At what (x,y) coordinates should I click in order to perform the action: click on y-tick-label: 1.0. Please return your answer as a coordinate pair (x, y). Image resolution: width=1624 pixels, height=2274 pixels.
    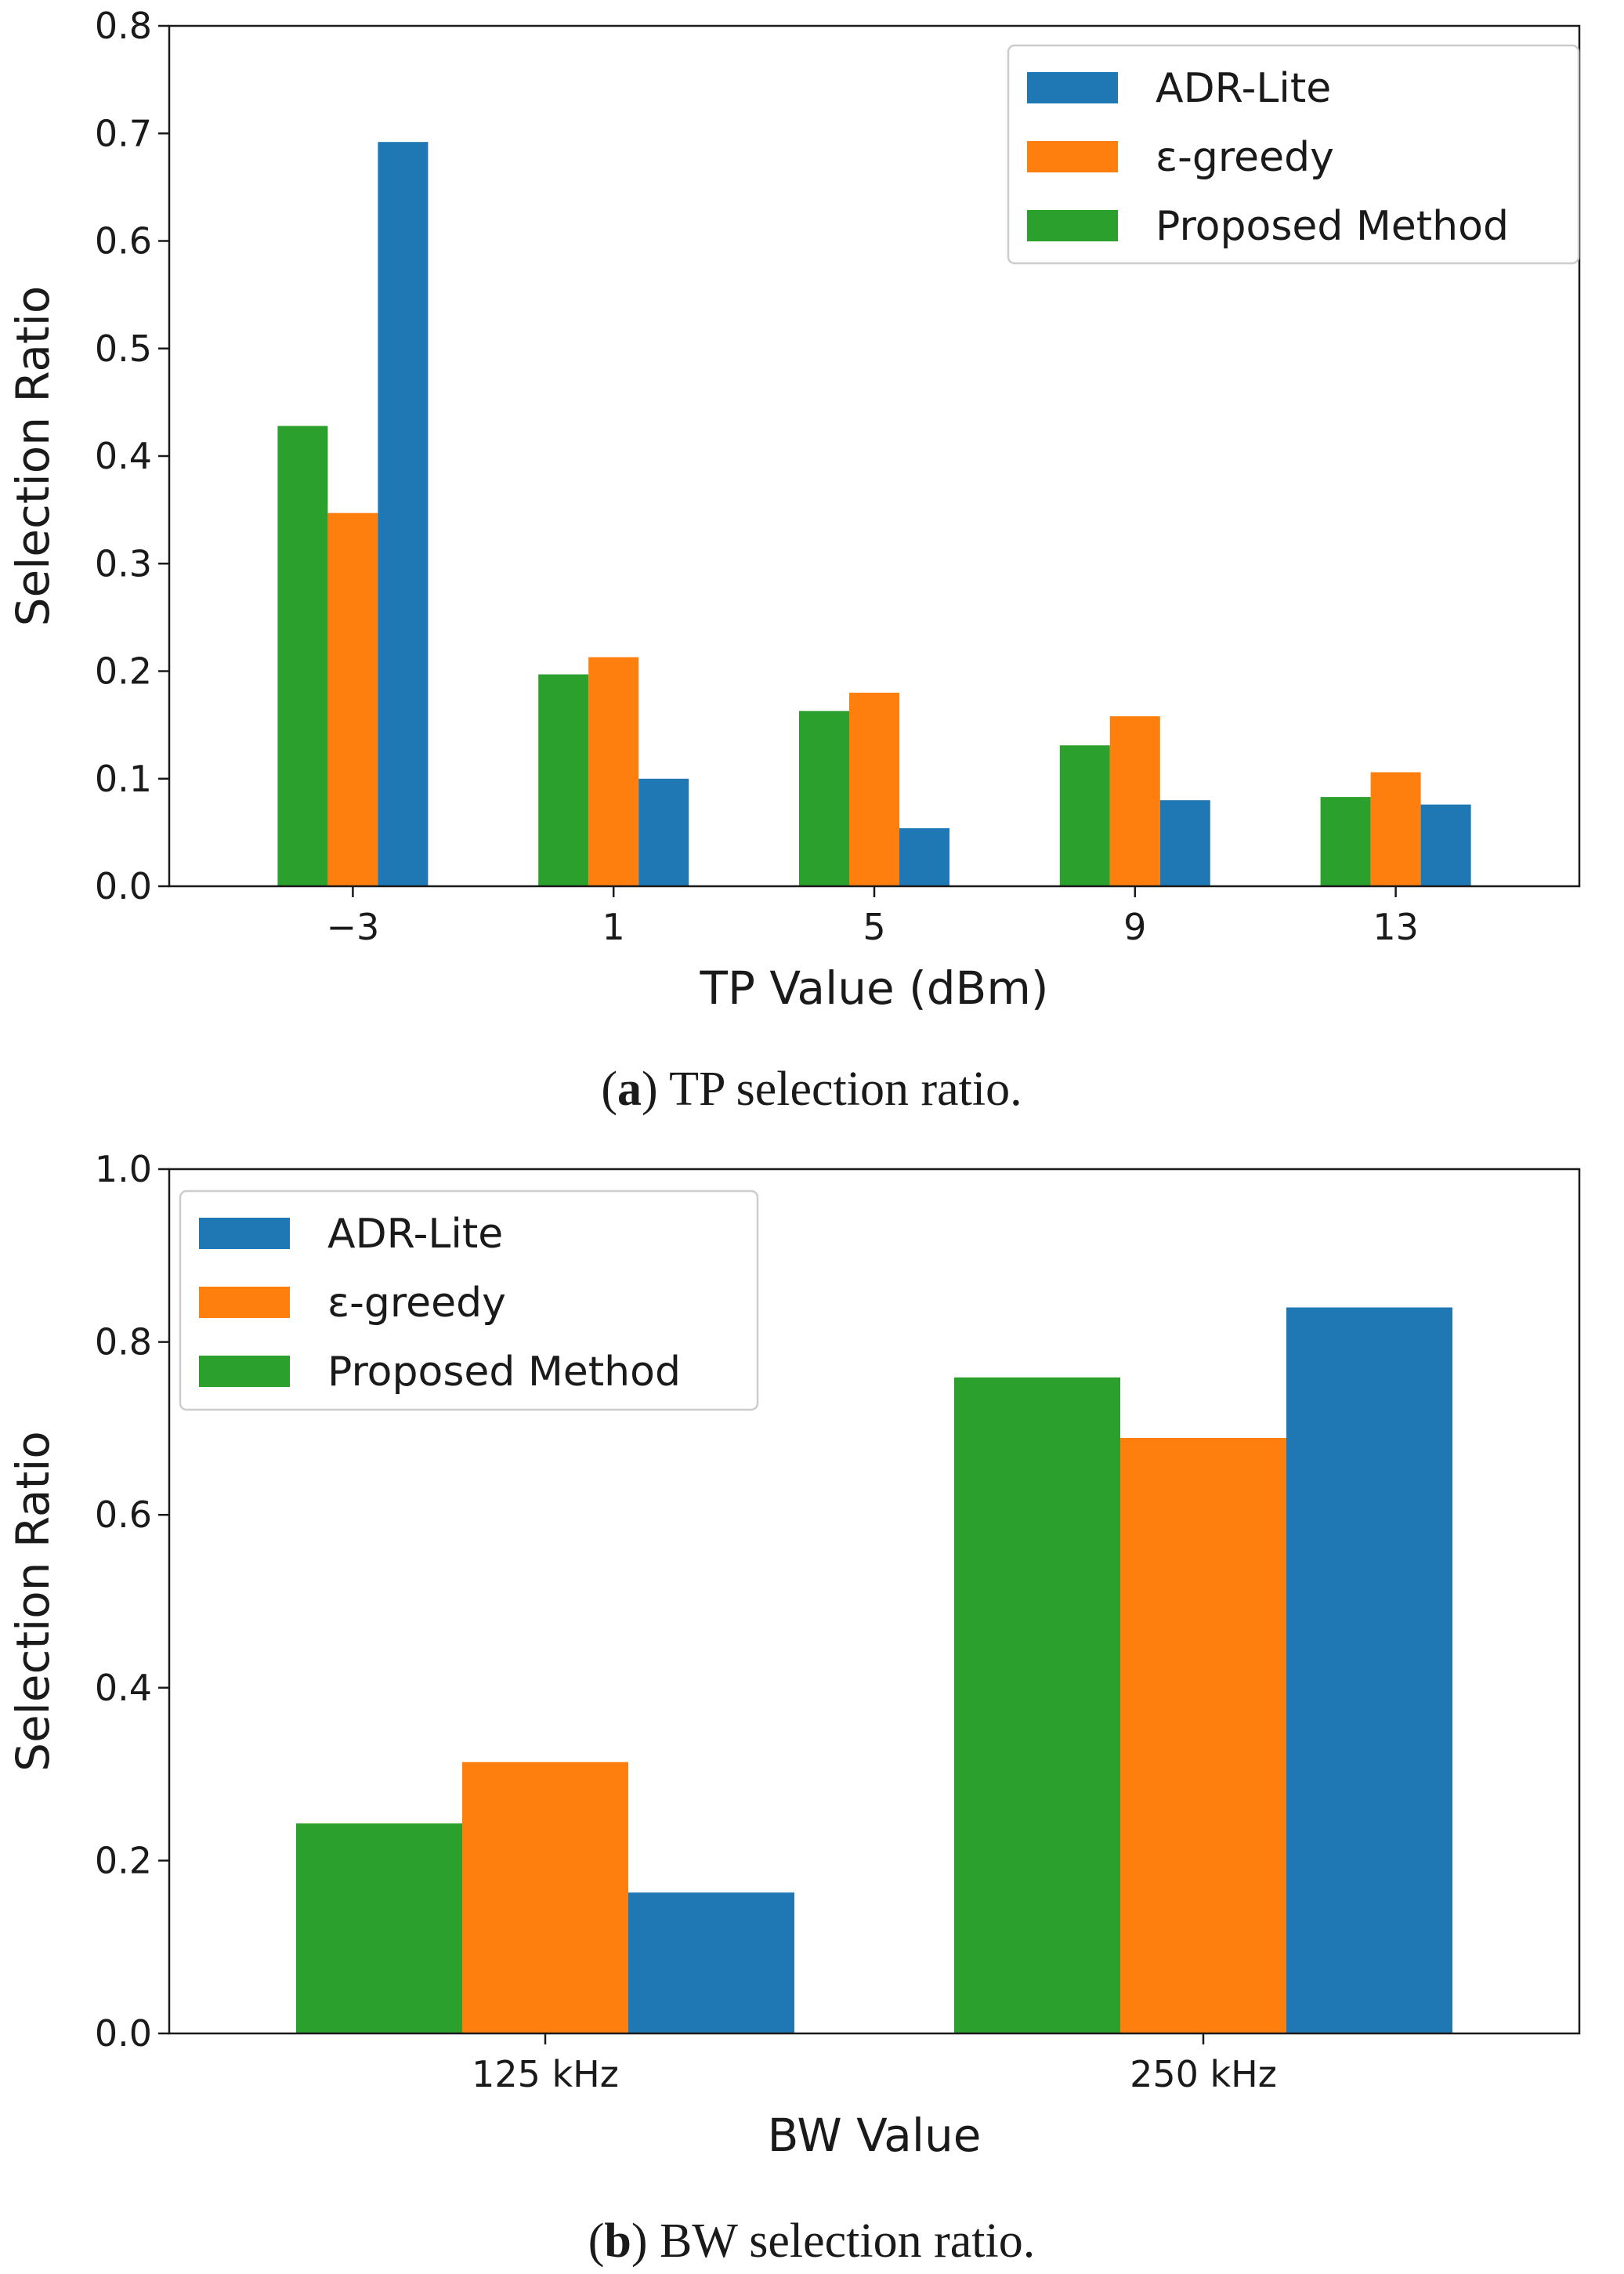
    Looking at the image, I should click on (123, 1169).